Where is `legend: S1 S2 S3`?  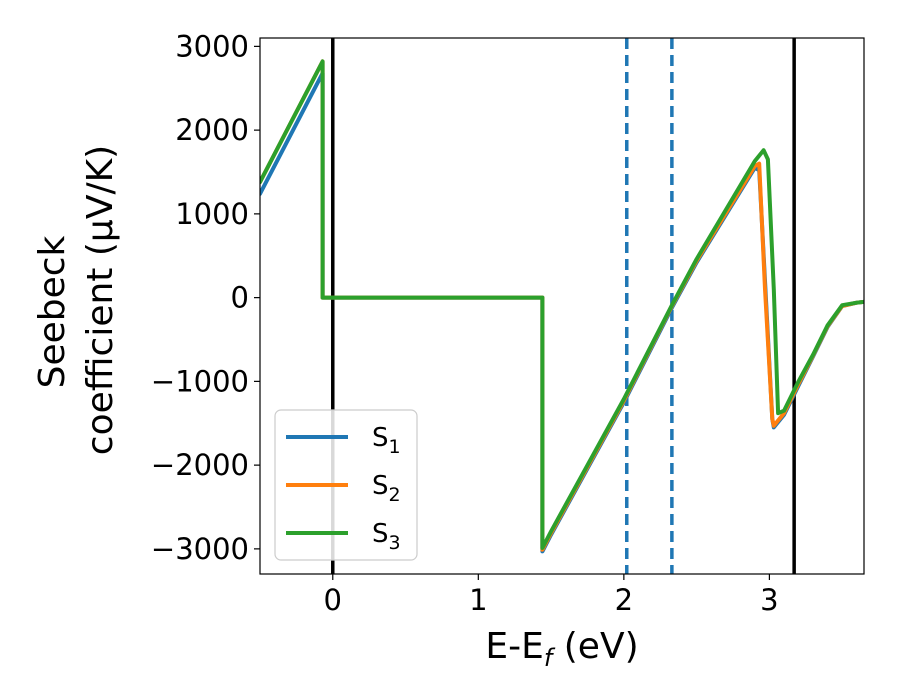 legend: S1 S2 S3 is located at coordinates (346, 485).